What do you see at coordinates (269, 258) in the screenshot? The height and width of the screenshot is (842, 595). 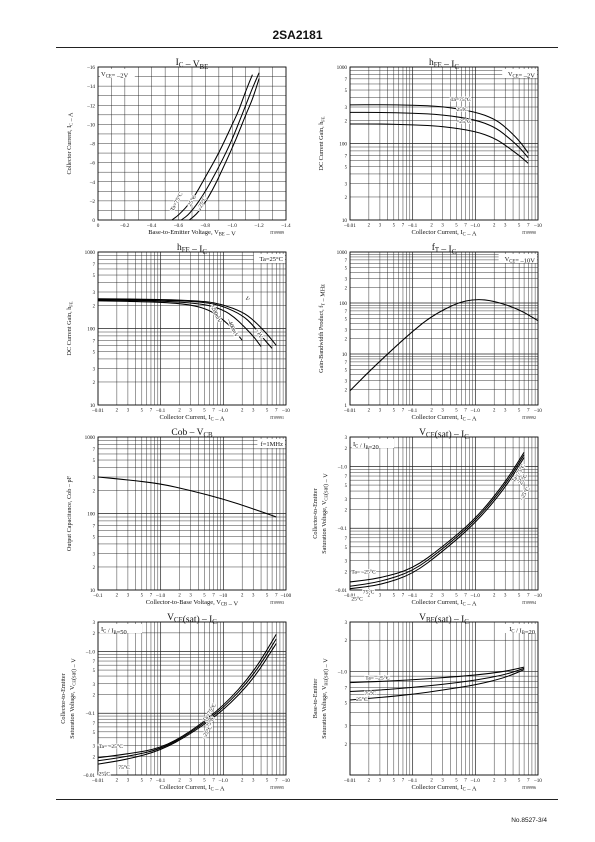 I see `condition-box` at bounding box center [269, 258].